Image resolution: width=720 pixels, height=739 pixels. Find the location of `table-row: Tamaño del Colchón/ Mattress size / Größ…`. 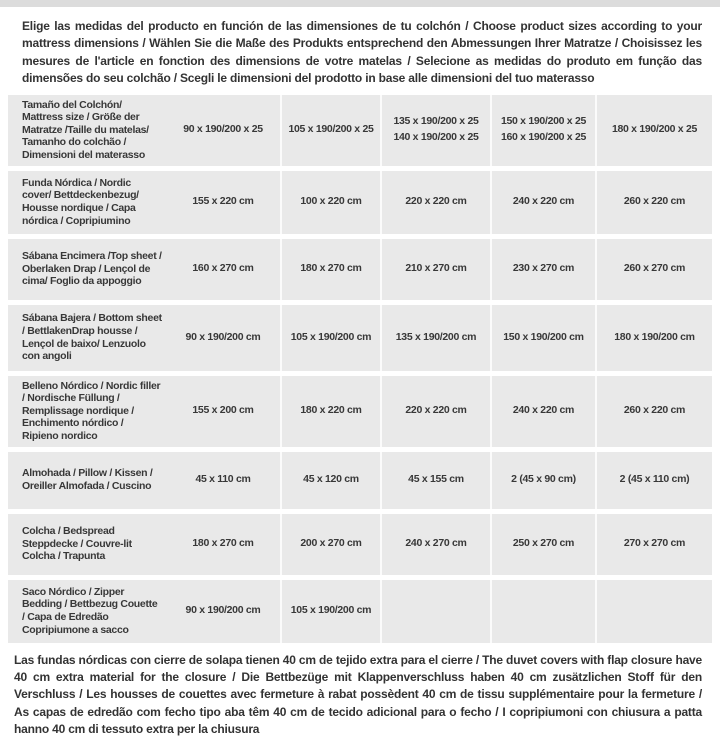

table-row: Tamaño del Colchón/ Mattress size / Größ… is located at coordinates (360, 130).